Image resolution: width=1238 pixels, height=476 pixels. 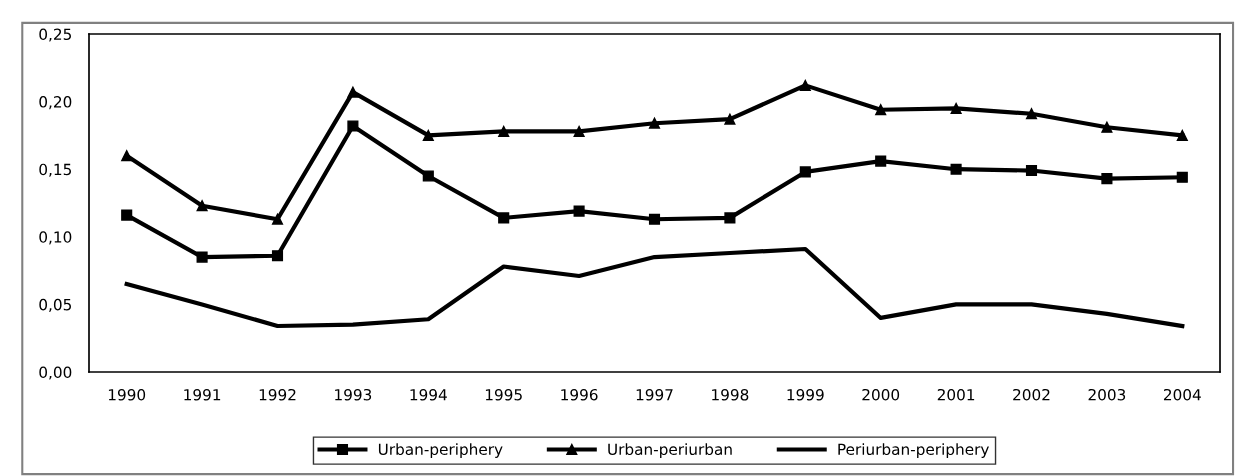 What do you see at coordinates (202, 394) in the screenshot?
I see `x-tick-label: 1991` at bounding box center [202, 394].